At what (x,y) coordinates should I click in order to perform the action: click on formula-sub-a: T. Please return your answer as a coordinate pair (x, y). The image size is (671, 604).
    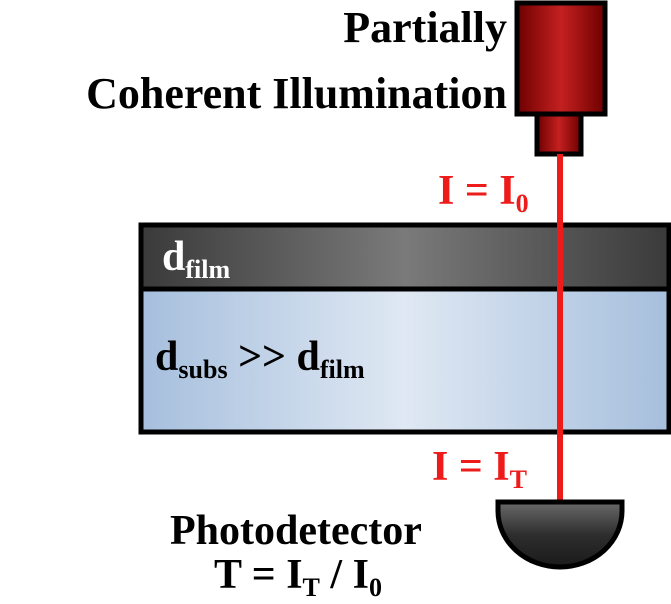
    Looking at the image, I should click on (311, 588).